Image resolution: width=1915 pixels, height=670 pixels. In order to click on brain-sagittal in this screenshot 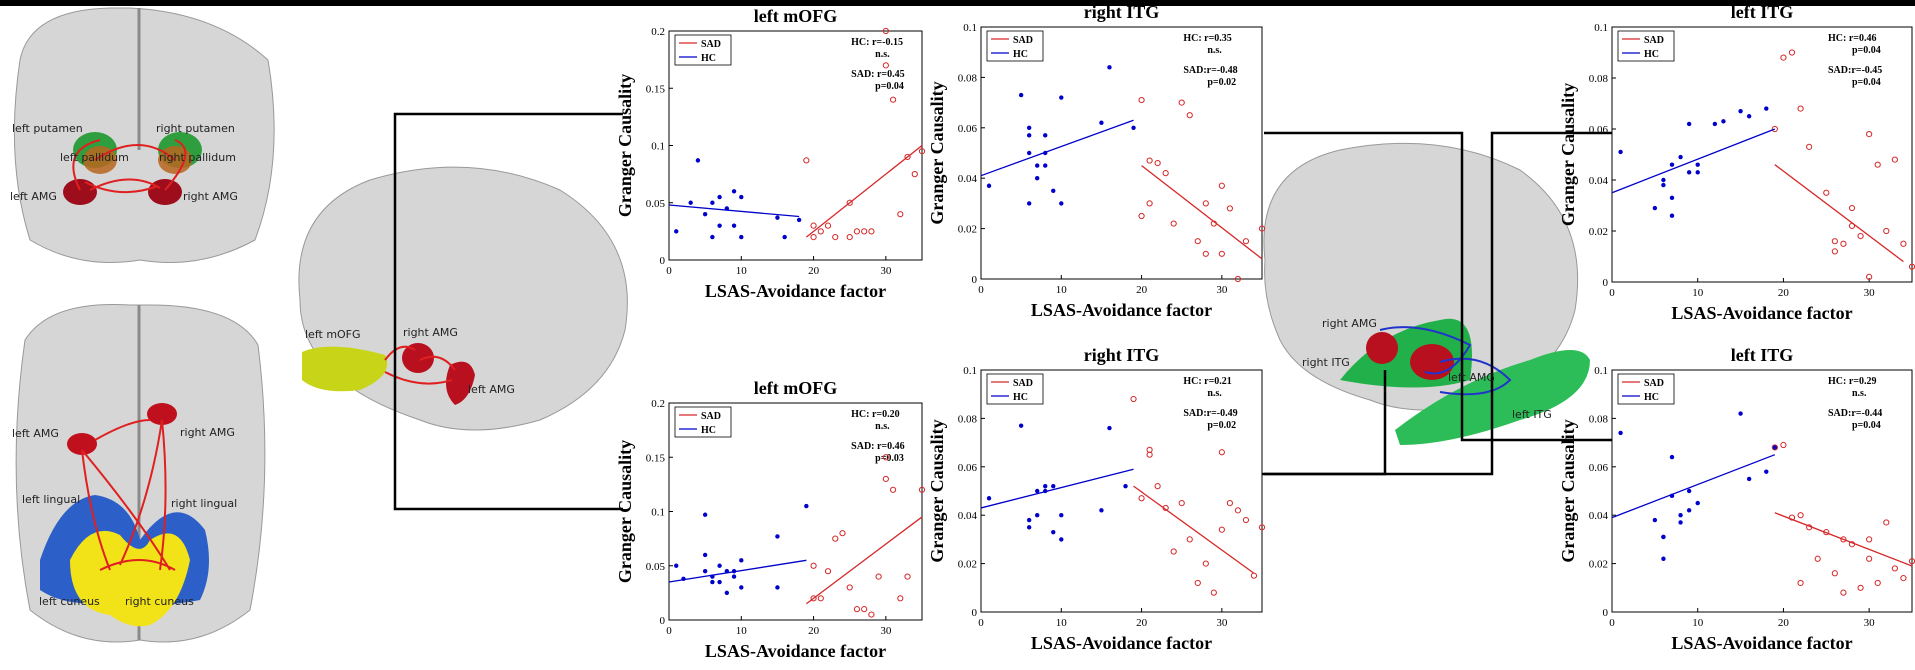, I will do `click(463, 298)`.